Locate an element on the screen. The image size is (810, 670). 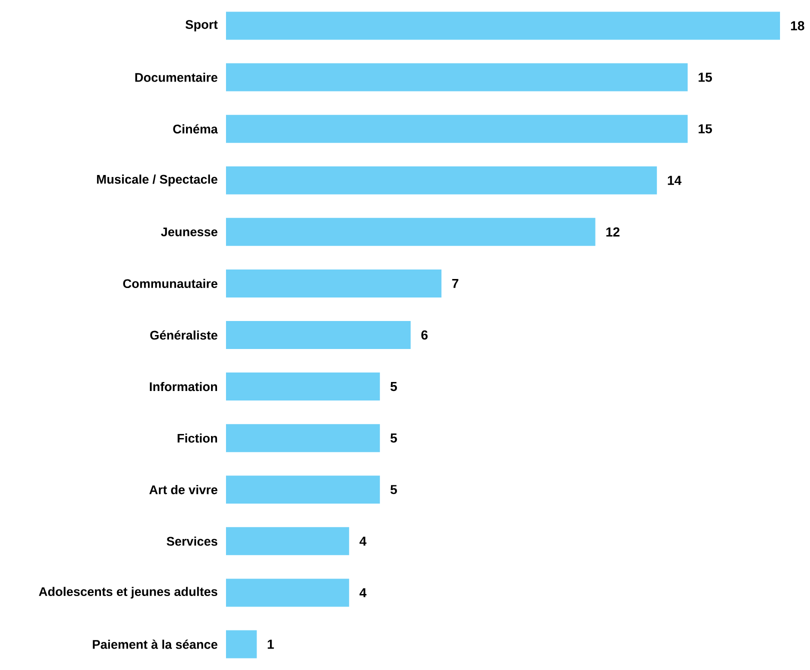
data-label: 12 is located at coordinates (613, 231).